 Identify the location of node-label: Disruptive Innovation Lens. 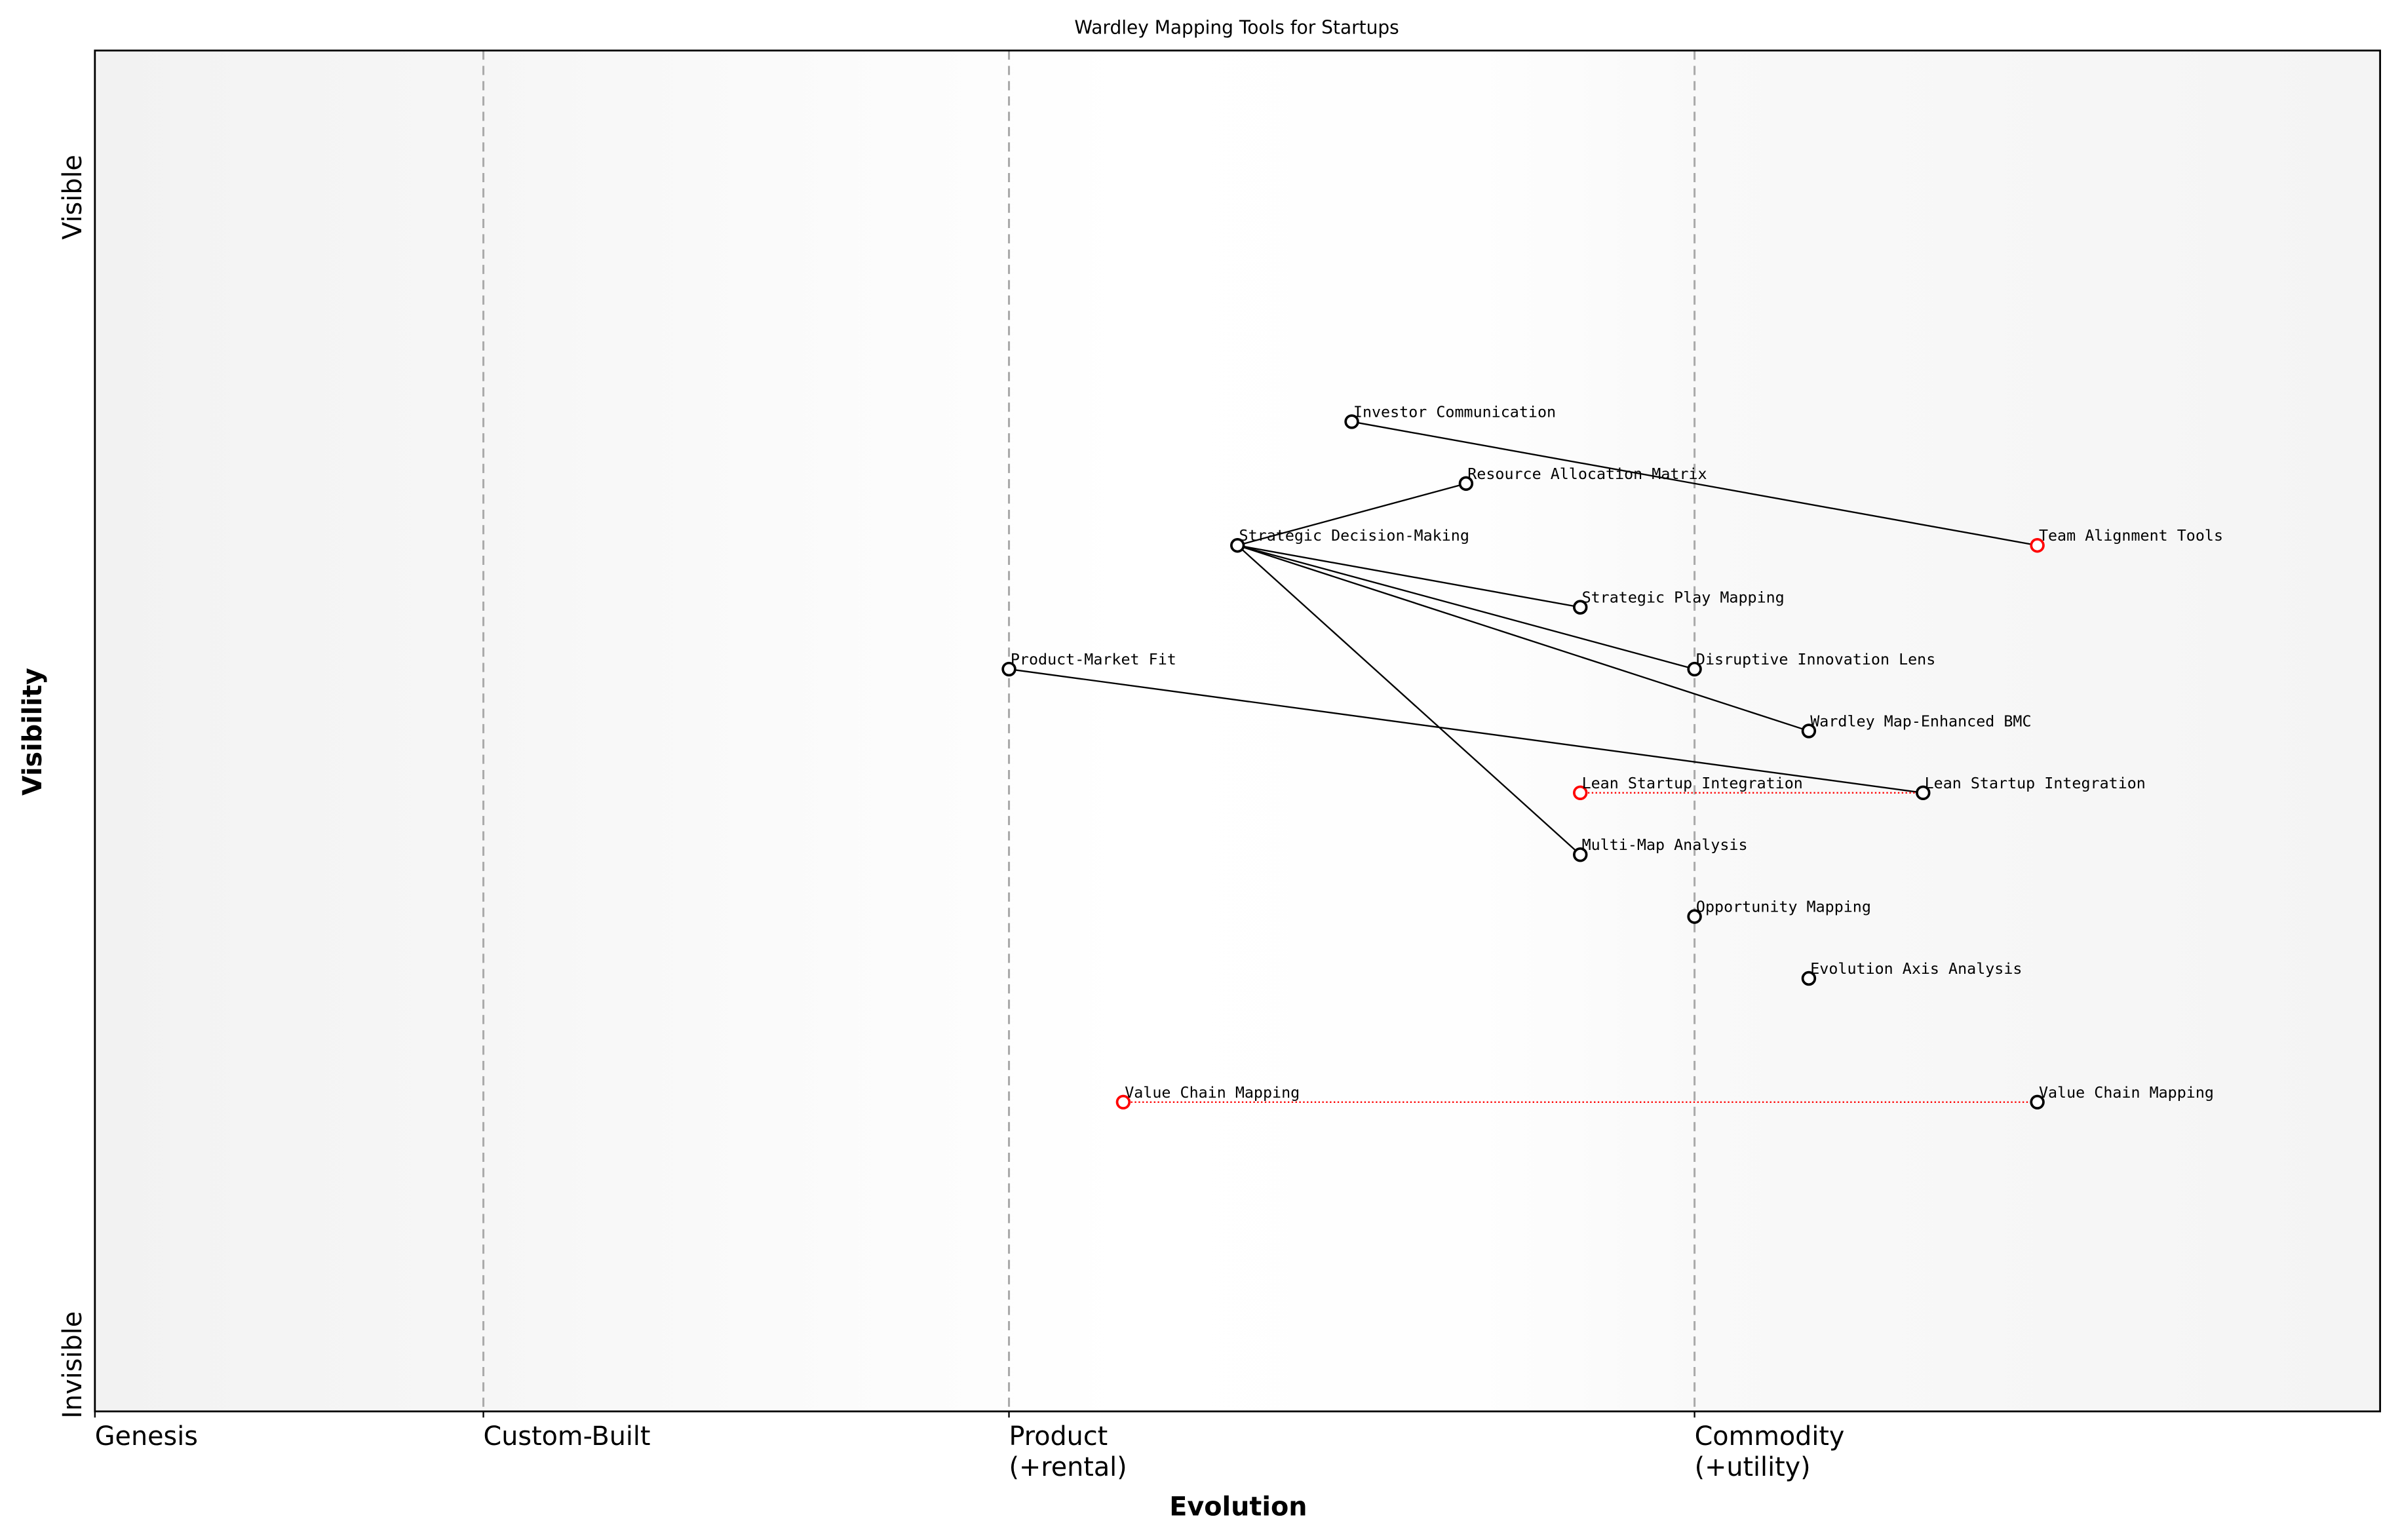
(1815, 659).